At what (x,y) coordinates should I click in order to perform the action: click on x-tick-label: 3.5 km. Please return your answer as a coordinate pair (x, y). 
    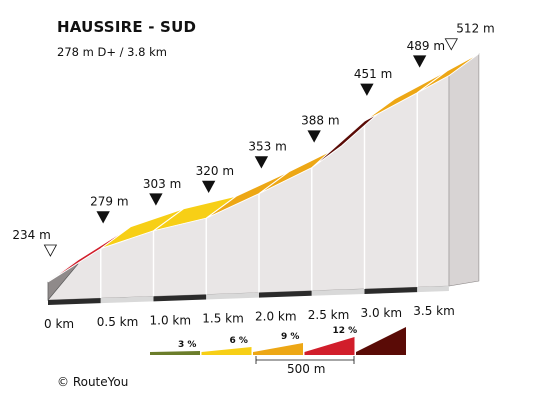
    Looking at the image, I should click on (434, 311).